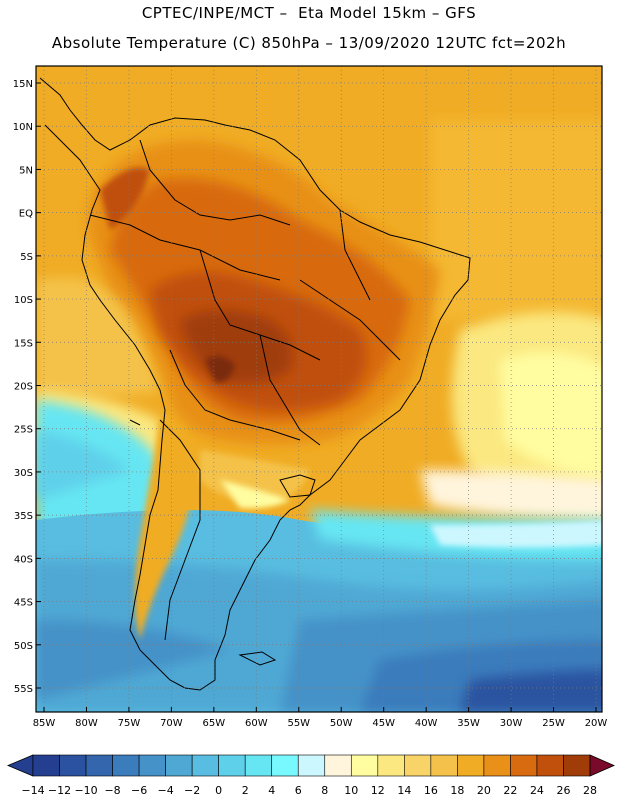 This screenshot has width=618, height=800. Describe the element at coordinates (23, 387) in the screenshot. I see `lat-label-20s: 20S` at that location.